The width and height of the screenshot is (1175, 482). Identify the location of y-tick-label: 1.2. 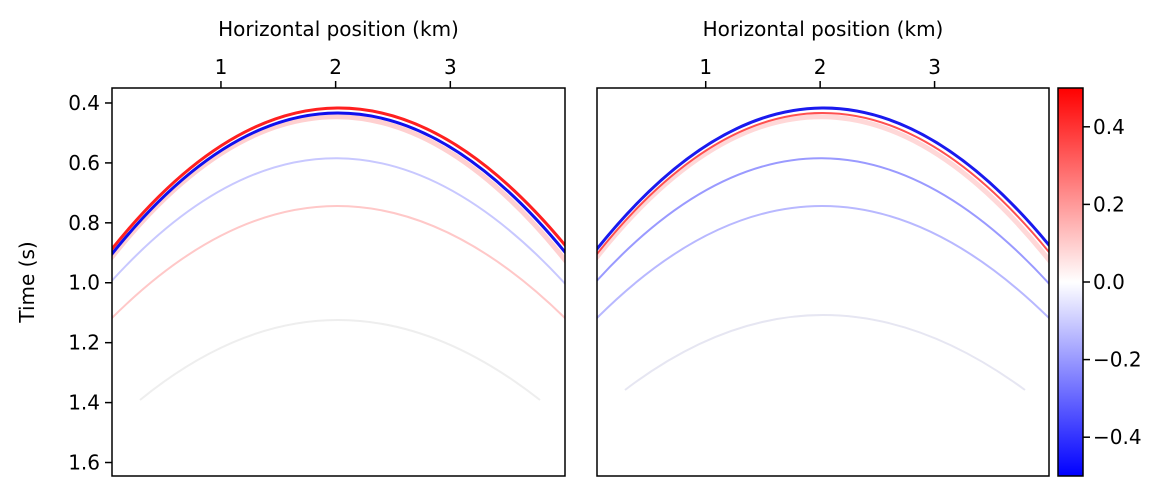
(84, 343).